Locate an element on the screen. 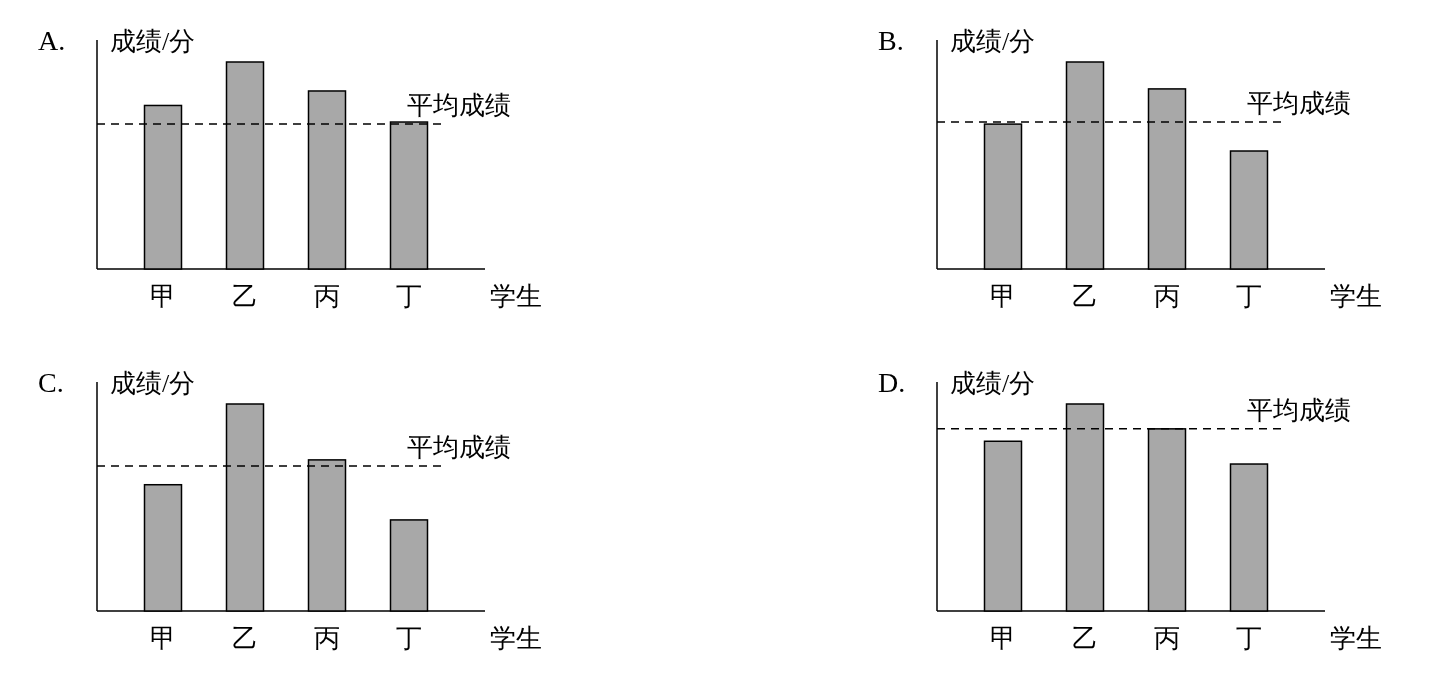 This screenshot has width=1431, height=673. chart-title: B. is located at coordinates (891, 40).